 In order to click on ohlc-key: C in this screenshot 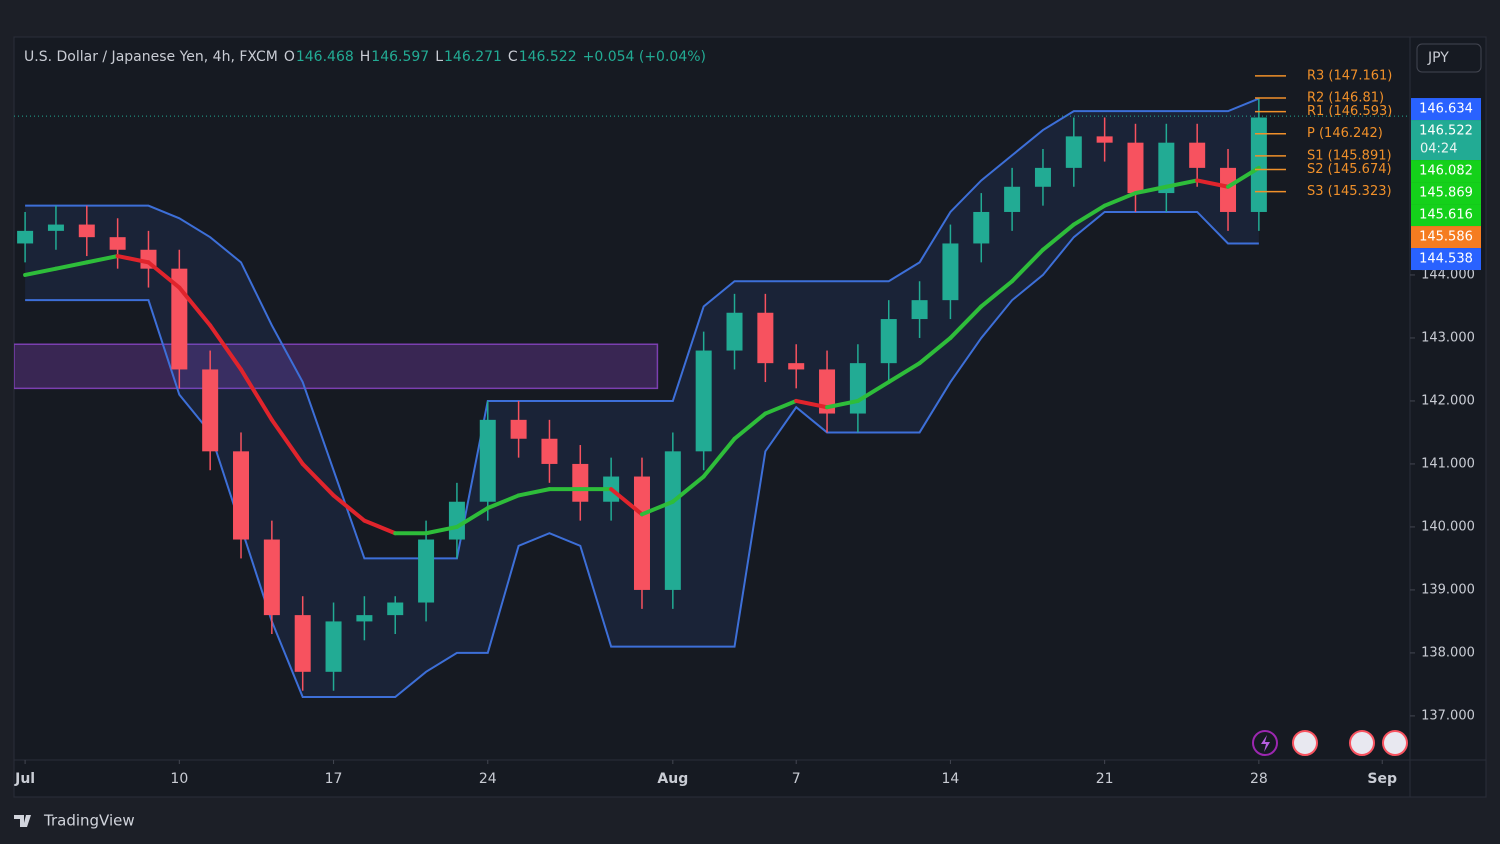, I will do `click(513, 57)`.